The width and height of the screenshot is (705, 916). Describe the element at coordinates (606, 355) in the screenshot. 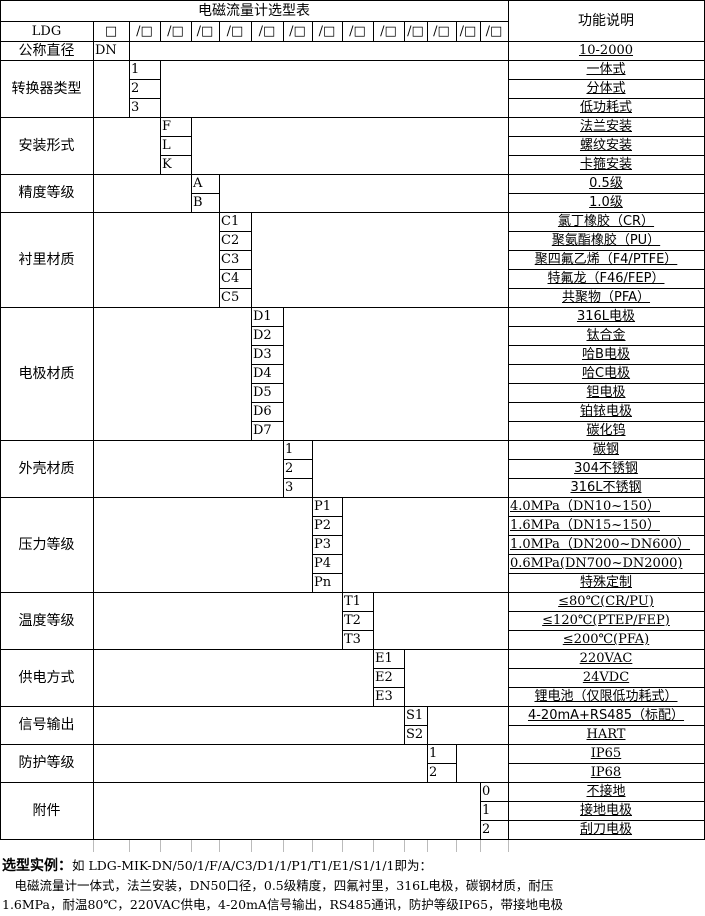

I see `option-description: 哈B电极` at that location.